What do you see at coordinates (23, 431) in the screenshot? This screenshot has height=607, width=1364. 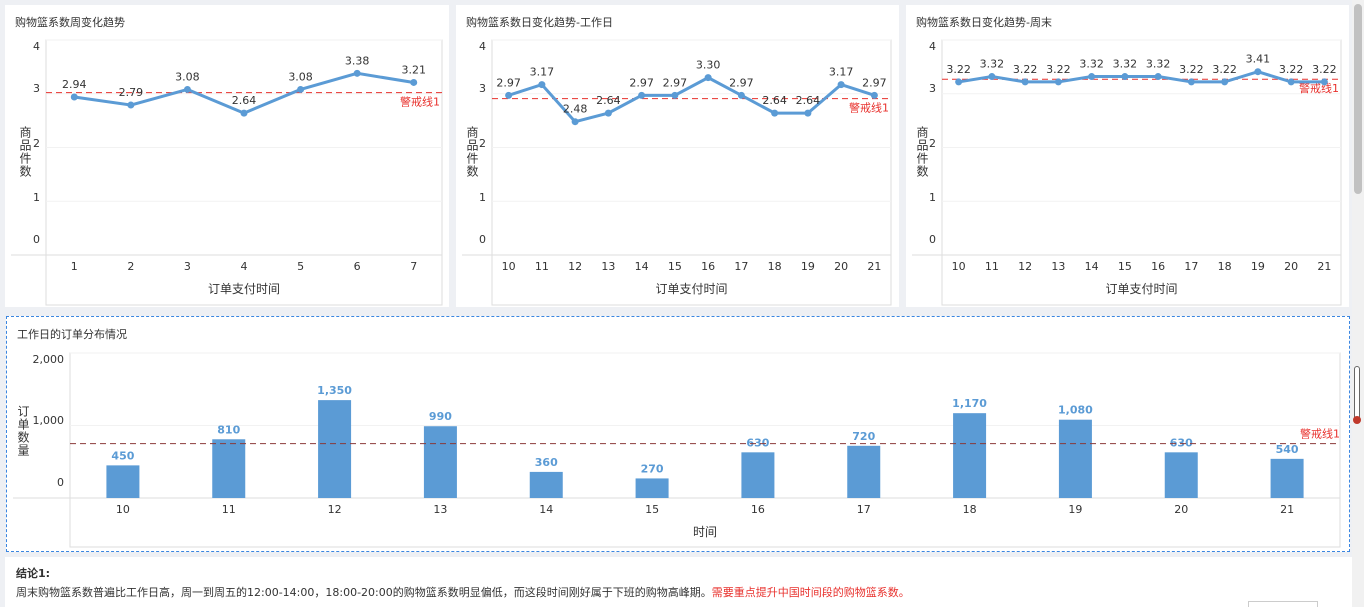 I see `y-axis-title: 订单数量` at bounding box center [23, 431].